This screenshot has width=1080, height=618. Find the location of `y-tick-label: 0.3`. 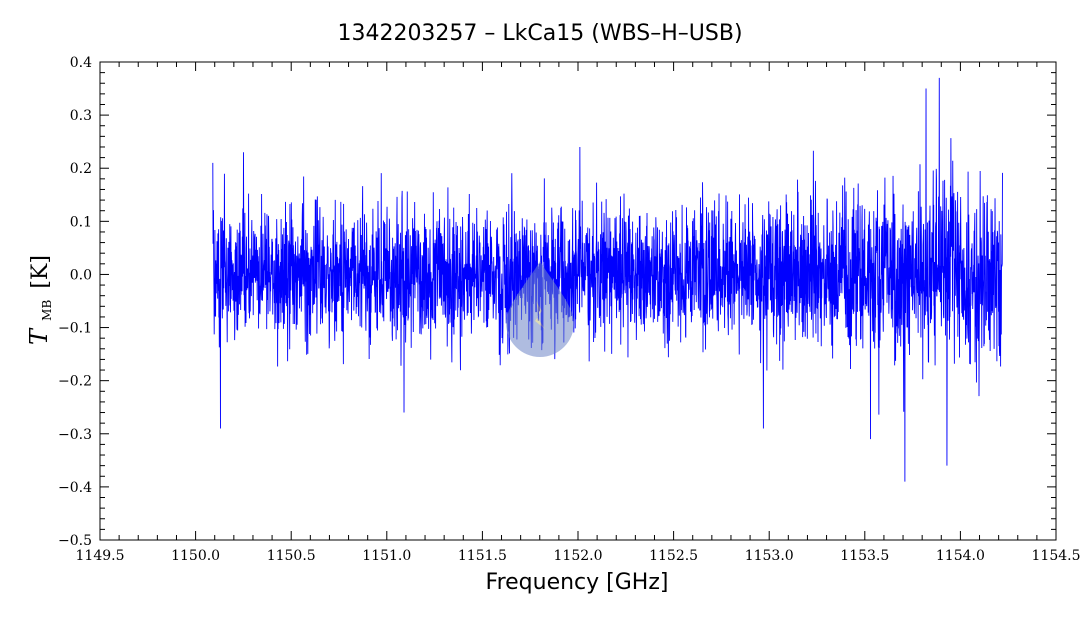

y-tick-label: 0.3 is located at coordinates (81, 116).